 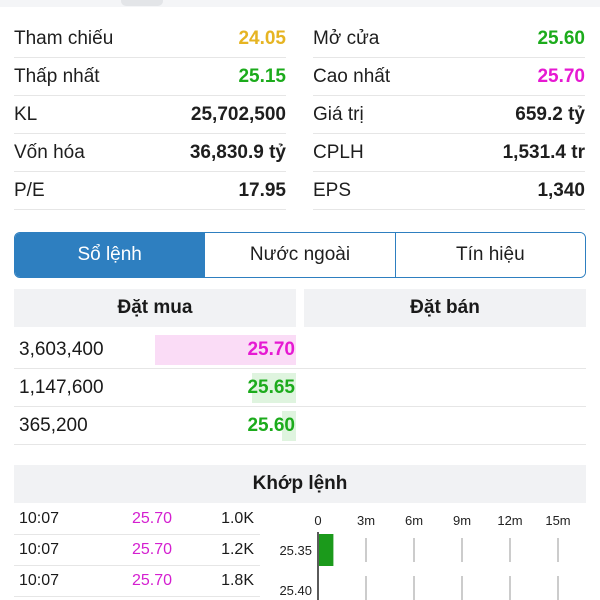 I want to click on x-tick-label: 3m, so click(x=366, y=520).